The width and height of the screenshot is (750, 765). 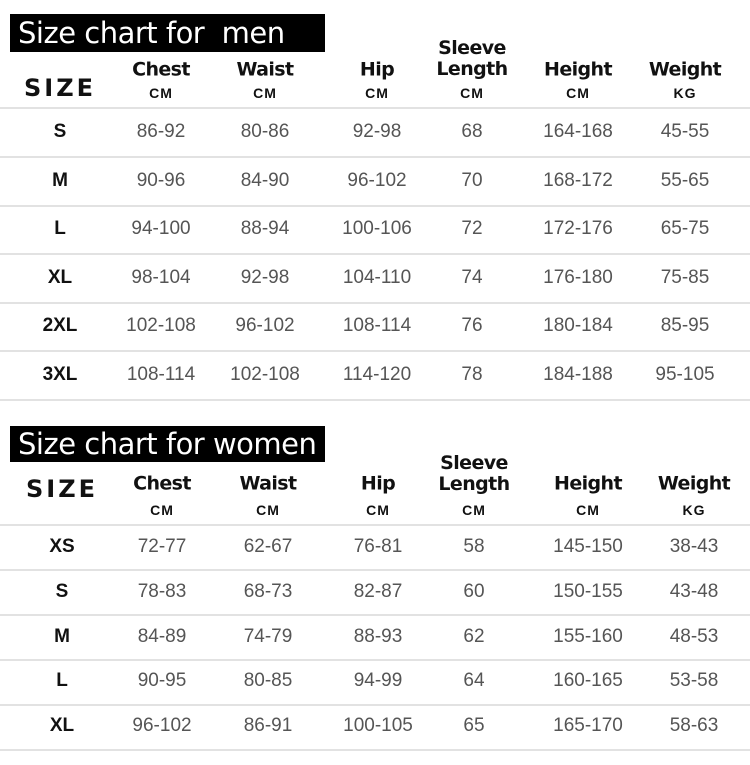 I want to click on measurement-cell: 84-90, so click(x=265, y=180).